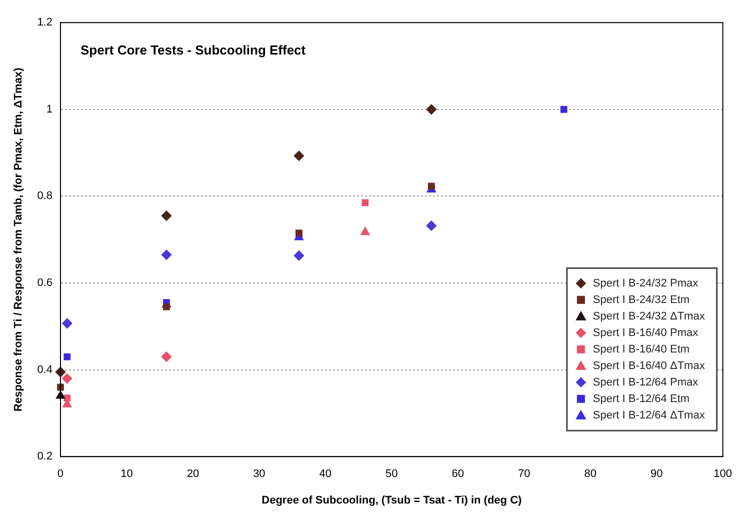 This screenshot has width=743, height=519. Describe the element at coordinates (641, 349) in the screenshot. I see `legend-label: Spert I B-16/40 Etm` at that location.